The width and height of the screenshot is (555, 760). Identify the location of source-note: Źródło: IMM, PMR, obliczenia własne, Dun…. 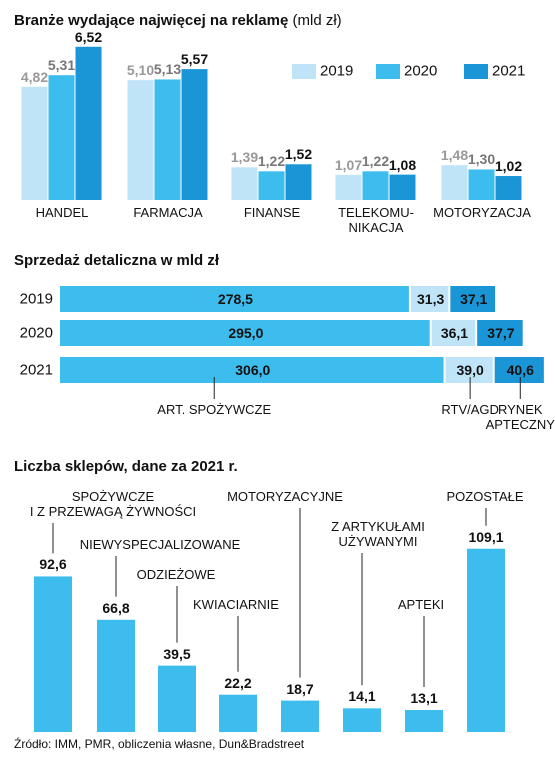
(159, 744).